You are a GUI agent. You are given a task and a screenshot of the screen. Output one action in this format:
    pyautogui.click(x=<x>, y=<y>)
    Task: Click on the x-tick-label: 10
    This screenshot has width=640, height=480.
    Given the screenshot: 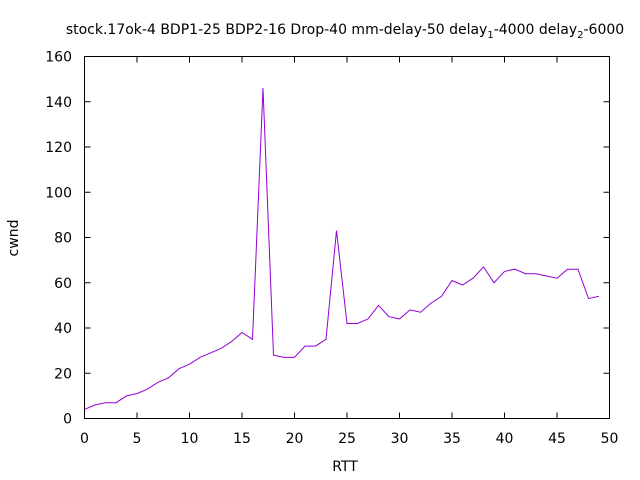 What is the action you would take?
    pyautogui.click(x=190, y=439)
    